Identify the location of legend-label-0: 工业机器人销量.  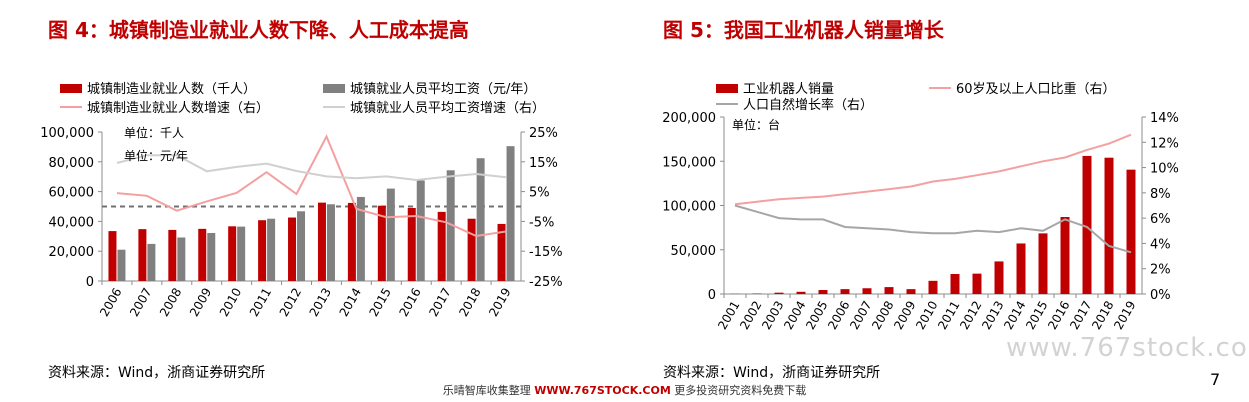
(788, 89).